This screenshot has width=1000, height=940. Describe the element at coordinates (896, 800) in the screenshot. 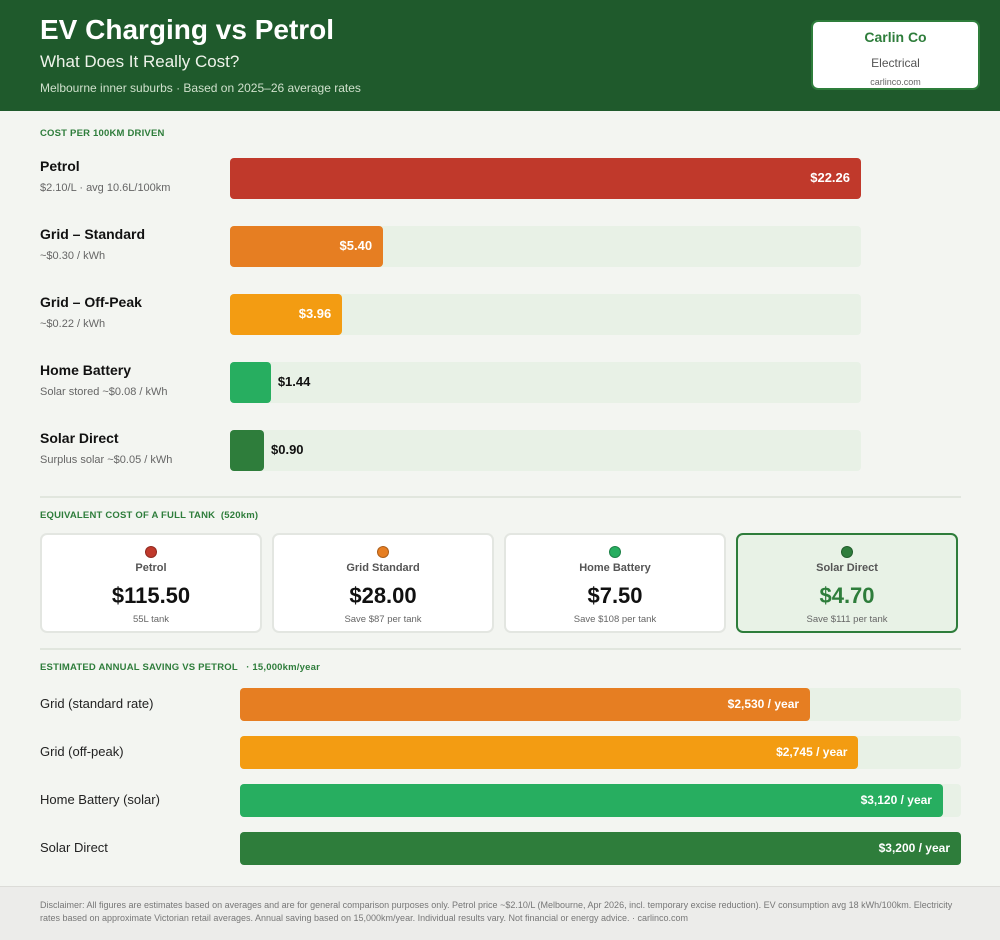

I see `bar-value-label: $3,120 / year` at that location.